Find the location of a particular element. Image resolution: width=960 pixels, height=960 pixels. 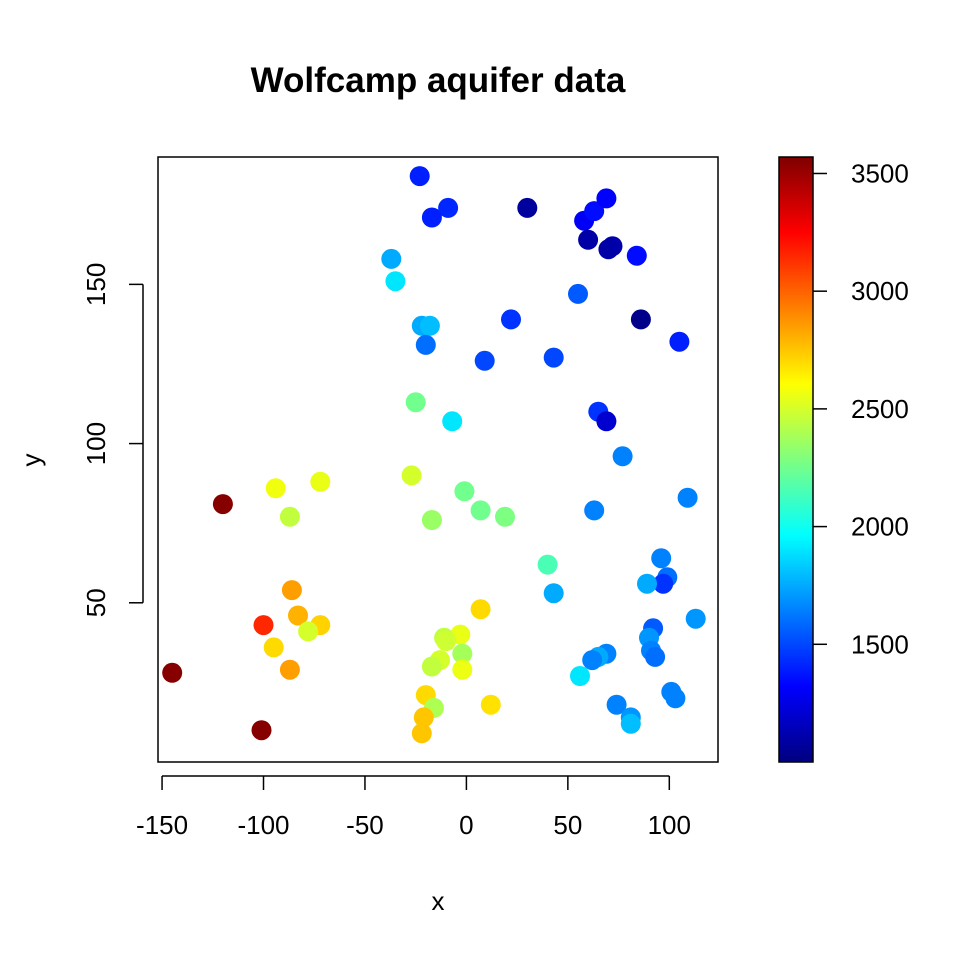

y-tick-label: 150 is located at coordinates (96, 284).